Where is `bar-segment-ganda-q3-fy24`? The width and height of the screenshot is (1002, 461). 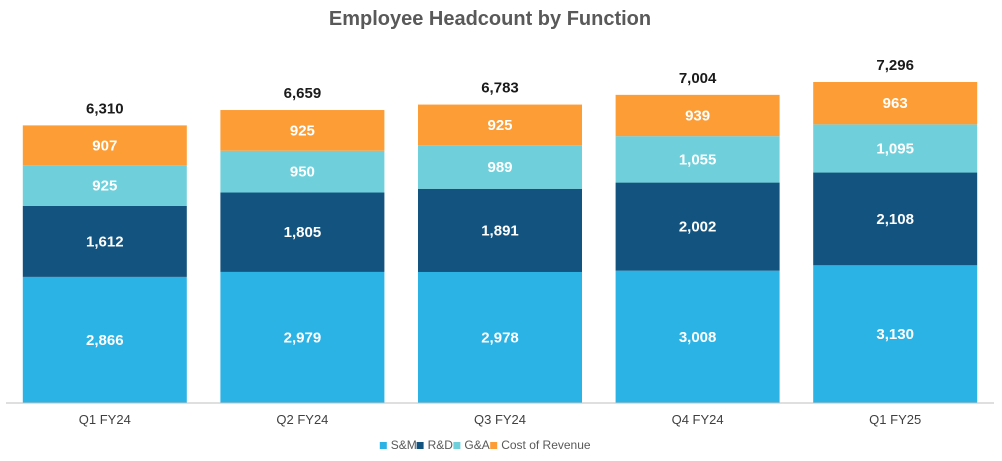 bar-segment-ganda-q3-fy24 is located at coordinates (500, 167).